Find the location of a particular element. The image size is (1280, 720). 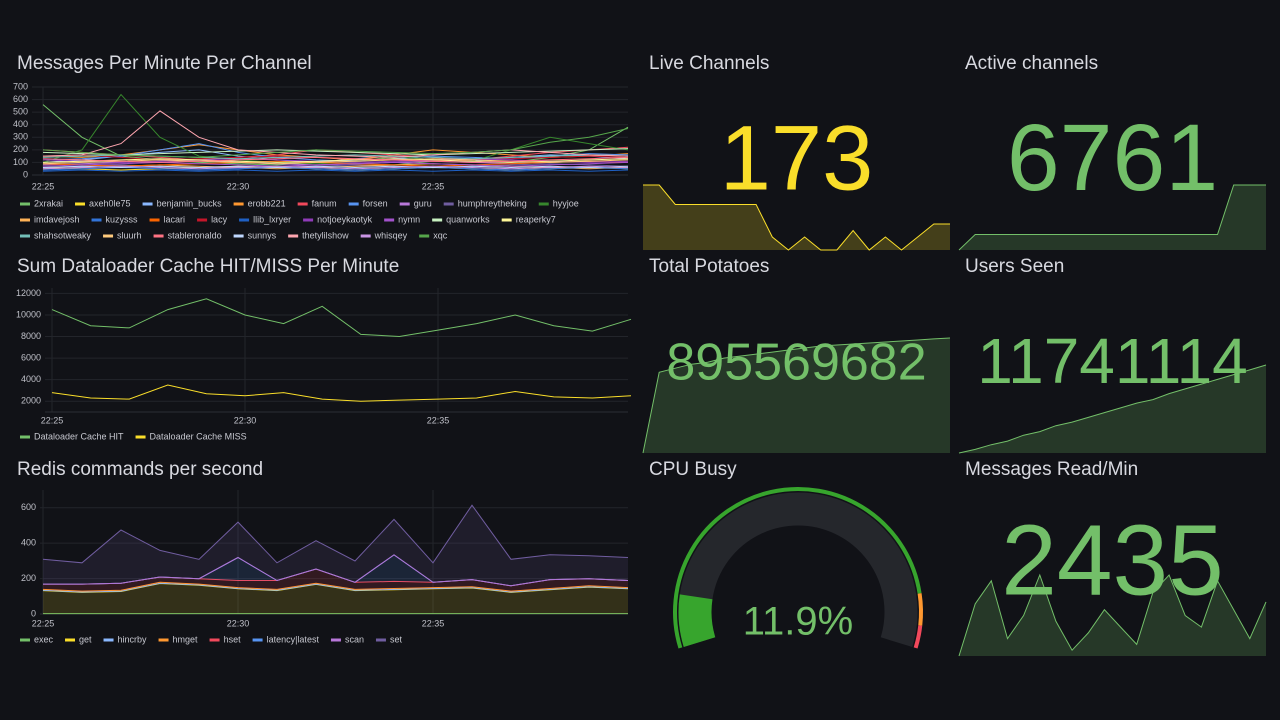

legend-label: llib_lxryer is located at coordinates (272, 219).